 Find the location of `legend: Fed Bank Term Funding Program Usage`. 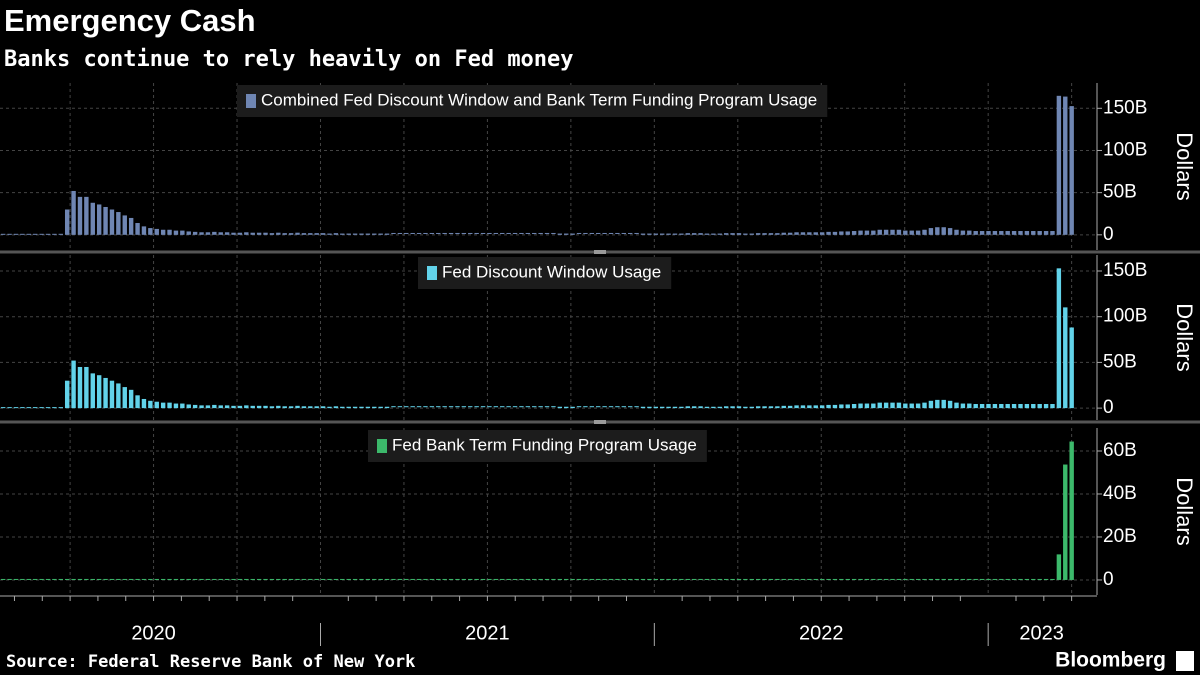

legend: Fed Bank Term Funding Program Usage is located at coordinates (537, 446).